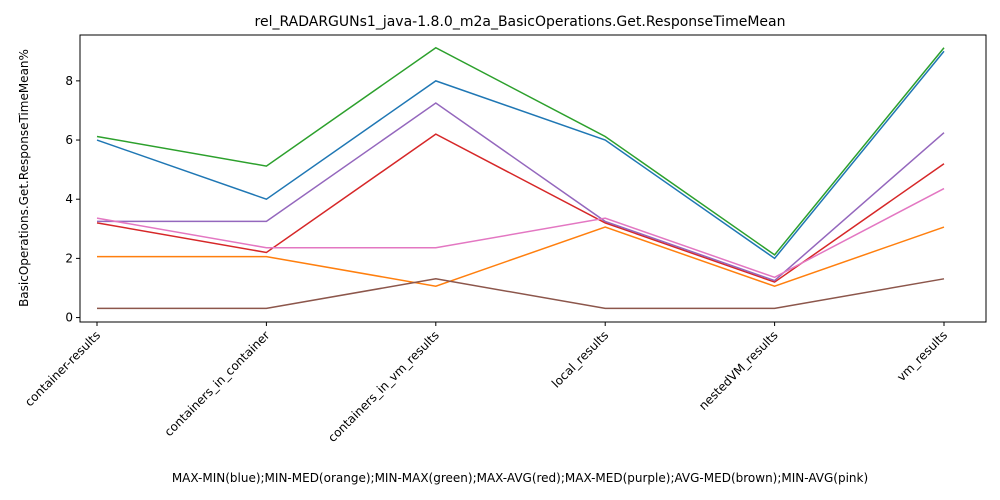 The height and width of the screenshot is (500, 1000). What do you see at coordinates (69, 199) in the screenshot?
I see `y-tick-label: 4` at bounding box center [69, 199].